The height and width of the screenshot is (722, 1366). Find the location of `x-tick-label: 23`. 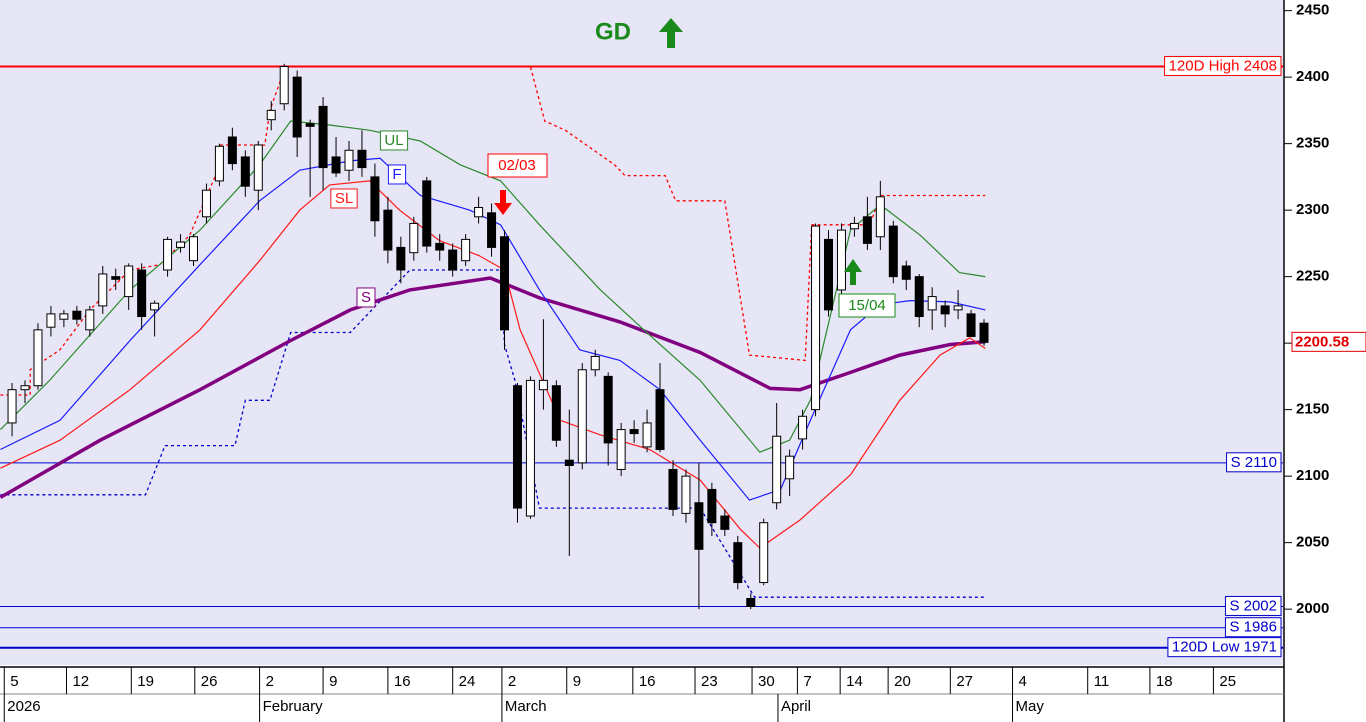

x-tick-label: 23 is located at coordinates (709, 681).